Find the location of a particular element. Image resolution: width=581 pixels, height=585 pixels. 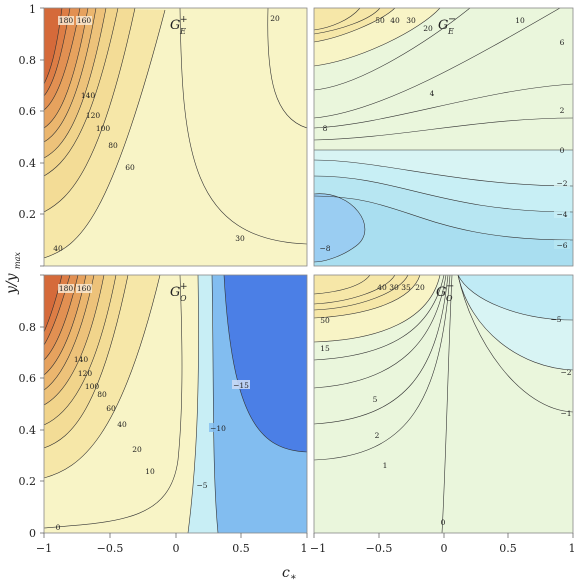

contour-label: 5 is located at coordinates (375, 399).